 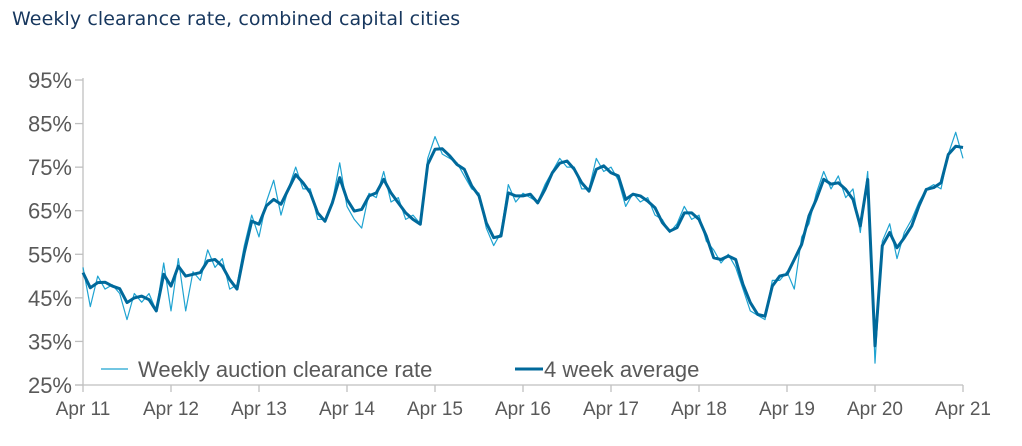 I want to click on y-tick-label: 35%, so click(x=50, y=341).